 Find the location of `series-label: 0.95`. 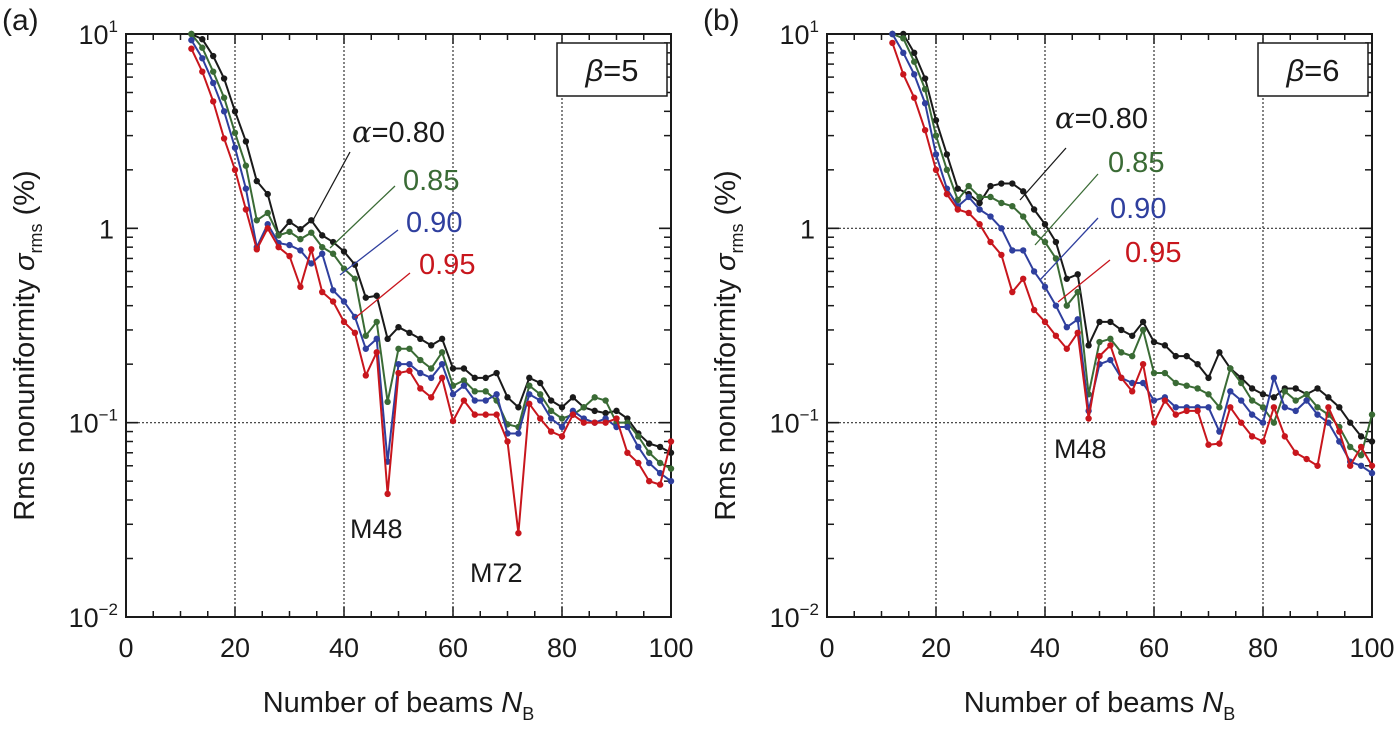

series-label: 0.95 is located at coordinates (1153, 253).